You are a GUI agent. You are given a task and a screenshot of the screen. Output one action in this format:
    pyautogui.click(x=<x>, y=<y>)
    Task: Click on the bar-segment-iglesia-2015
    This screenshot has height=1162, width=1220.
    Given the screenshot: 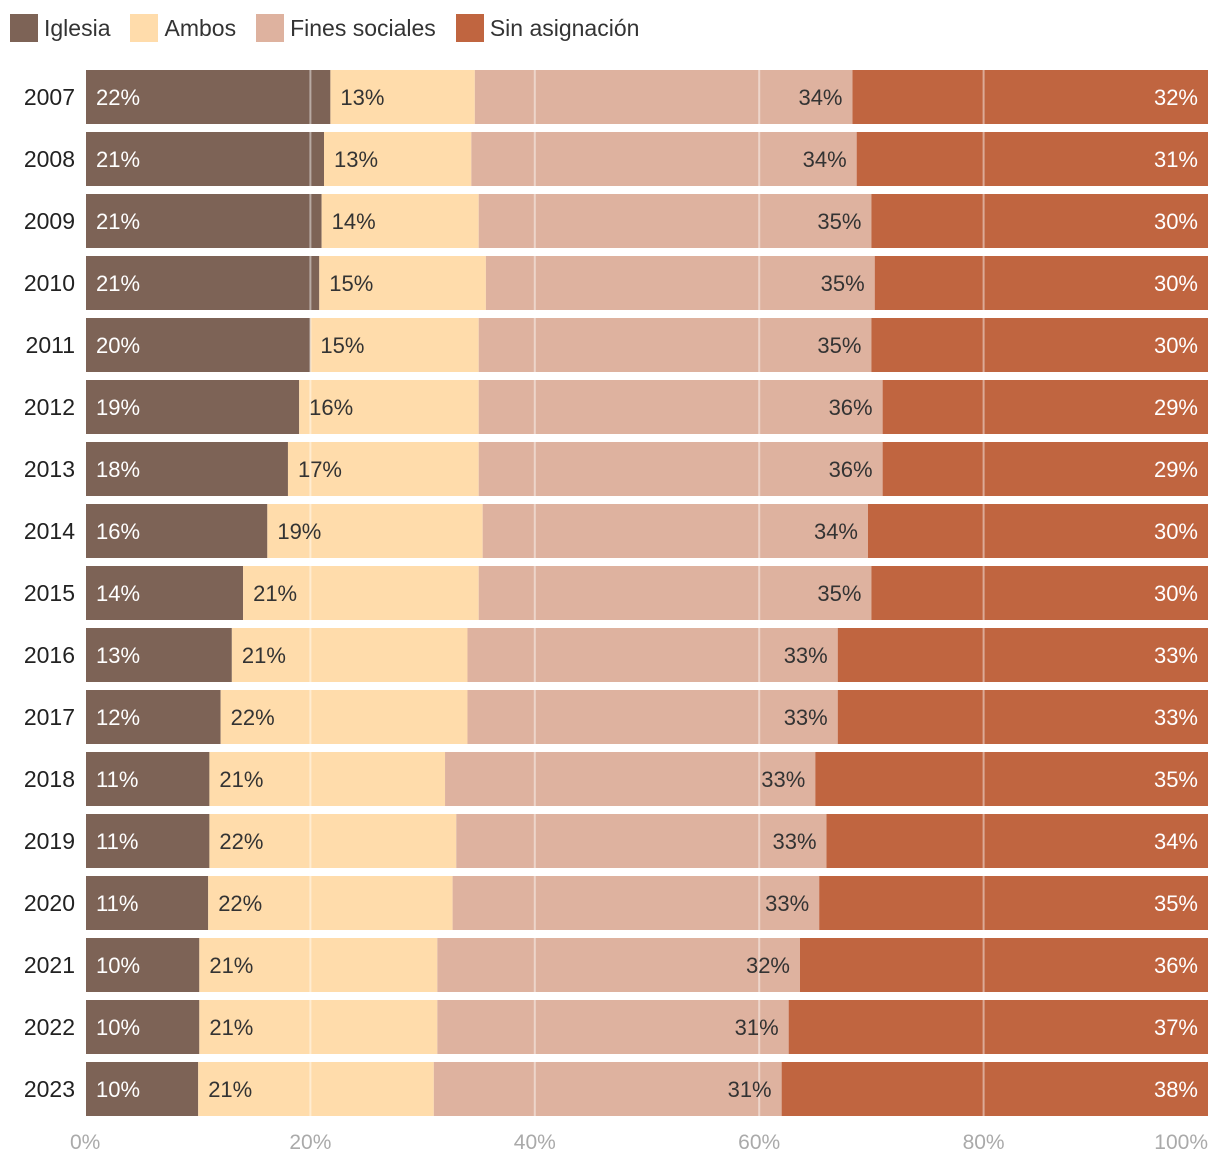 What is the action you would take?
    pyautogui.click(x=165, y=593)
    